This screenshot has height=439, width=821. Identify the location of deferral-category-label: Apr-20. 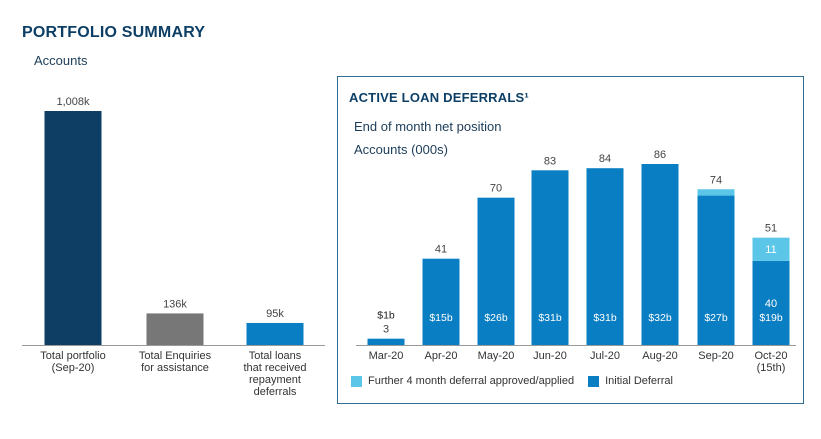
(440, 356).